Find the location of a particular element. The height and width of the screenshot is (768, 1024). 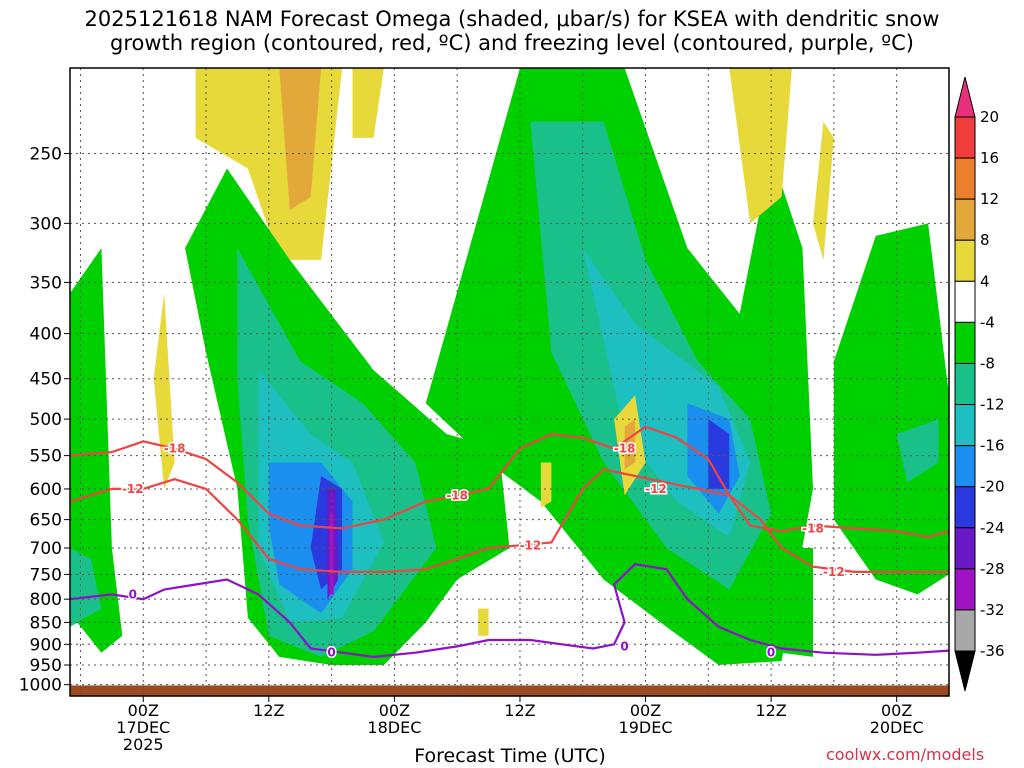

y-tick-label-450: 450 is located at coordinates (46, 380).